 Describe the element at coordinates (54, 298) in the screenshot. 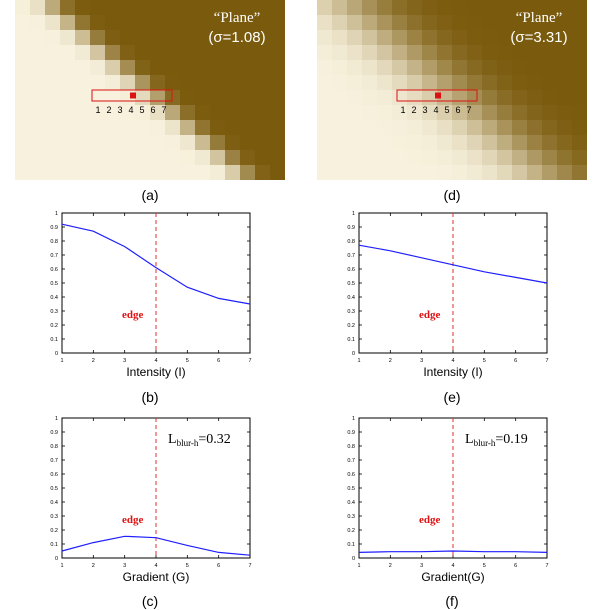

I see `y-tick-label: 0.4` at that location.